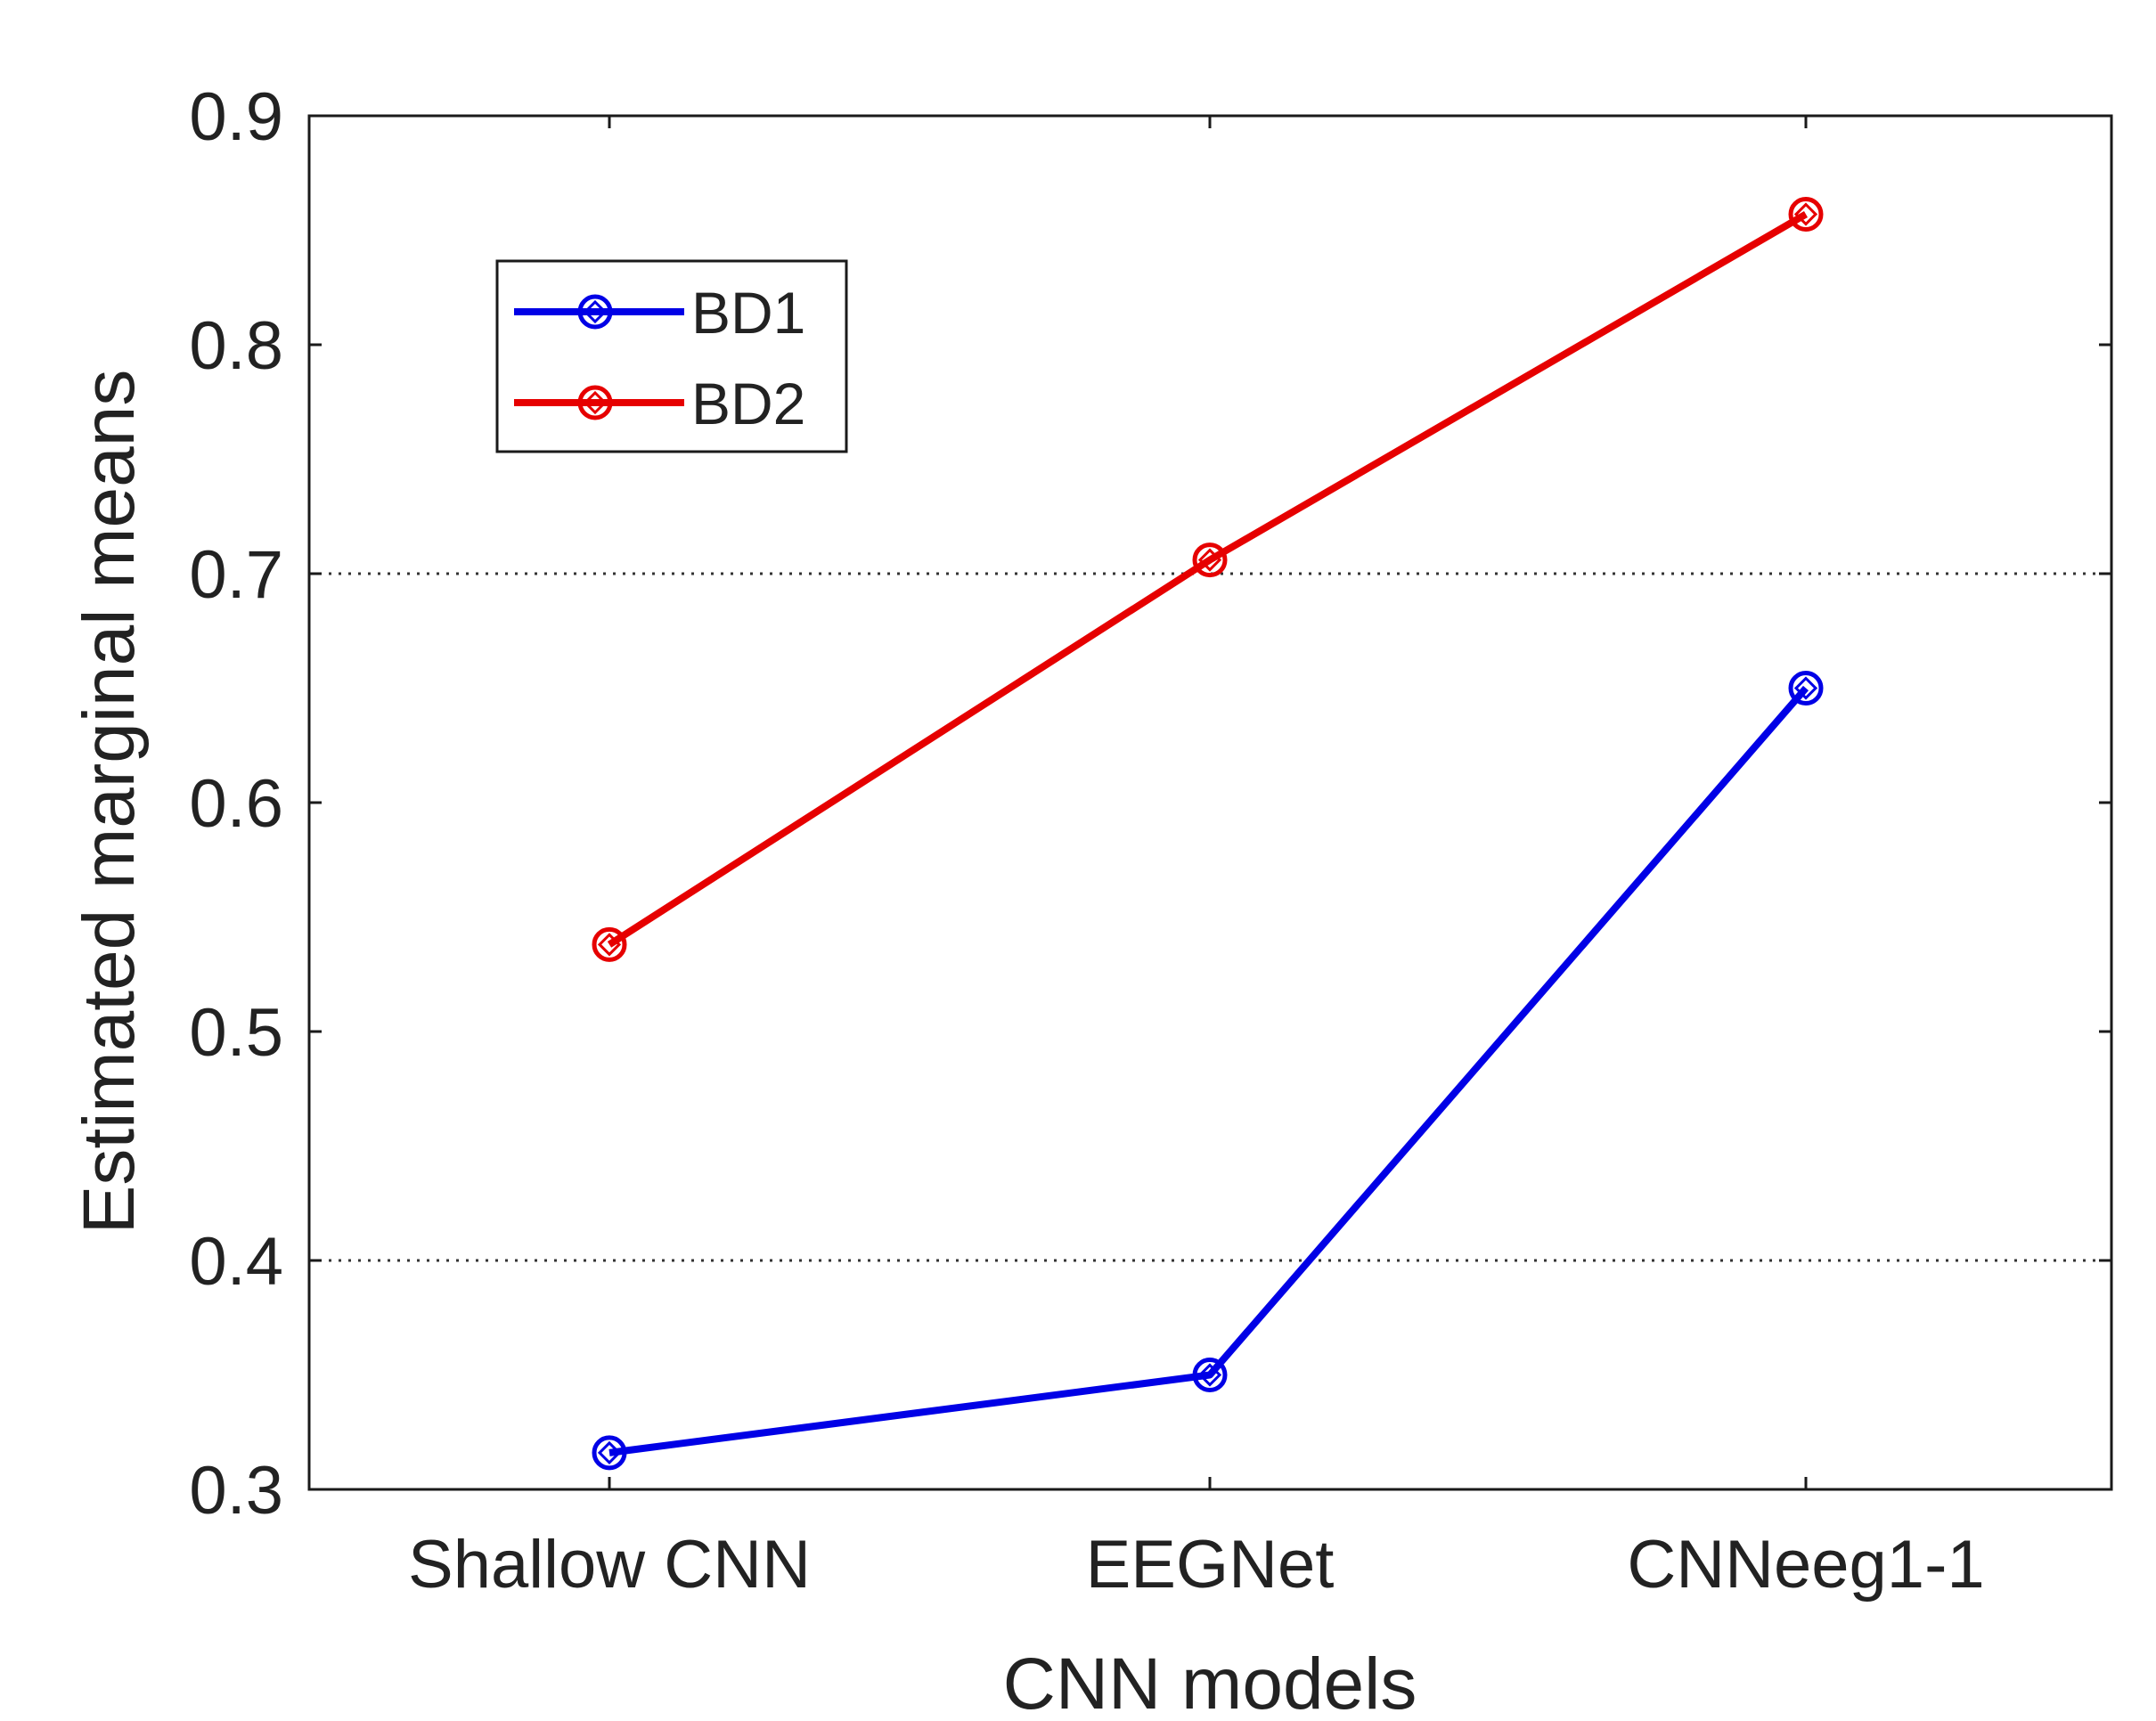 This screenshot has height=1721, width=2156. I want to click on y-tick-label: 0.8, so click(236, 346).